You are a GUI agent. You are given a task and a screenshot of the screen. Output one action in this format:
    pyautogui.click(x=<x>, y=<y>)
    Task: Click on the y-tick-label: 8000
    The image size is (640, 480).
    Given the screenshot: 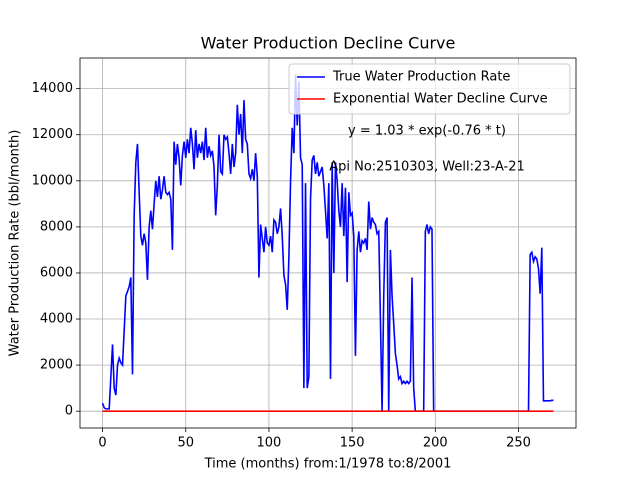 What is the action you would take?
    pyautogui.click(x=56, y=226)
    